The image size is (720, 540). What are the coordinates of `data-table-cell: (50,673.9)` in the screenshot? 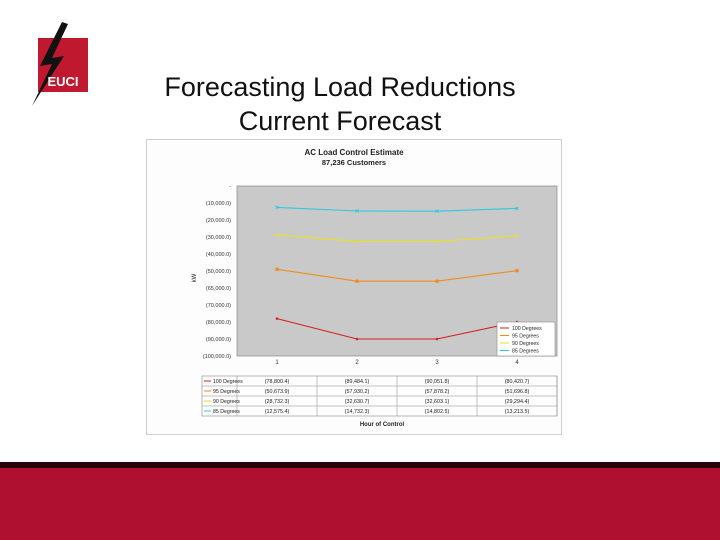 It's located at (277, 392).